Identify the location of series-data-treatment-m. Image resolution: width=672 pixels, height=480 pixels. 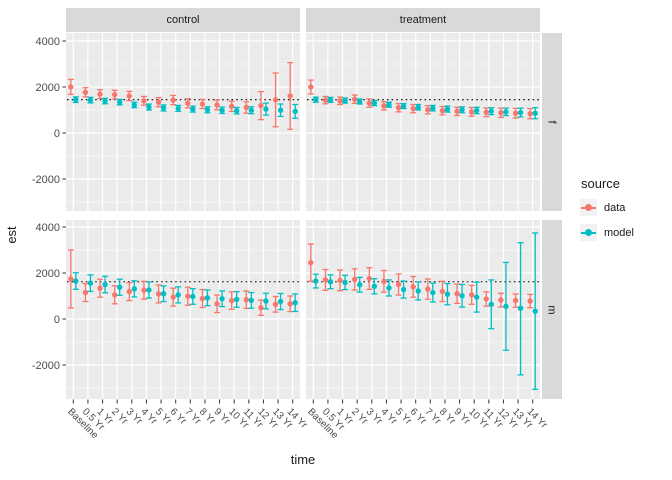
(420, 276).